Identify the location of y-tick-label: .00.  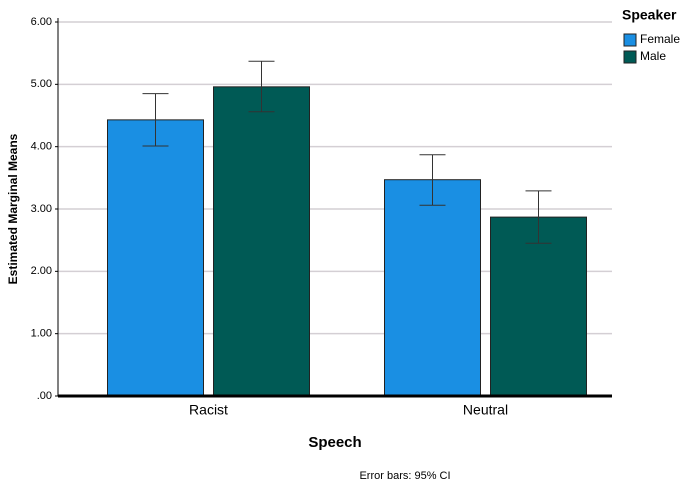
(44, 396).